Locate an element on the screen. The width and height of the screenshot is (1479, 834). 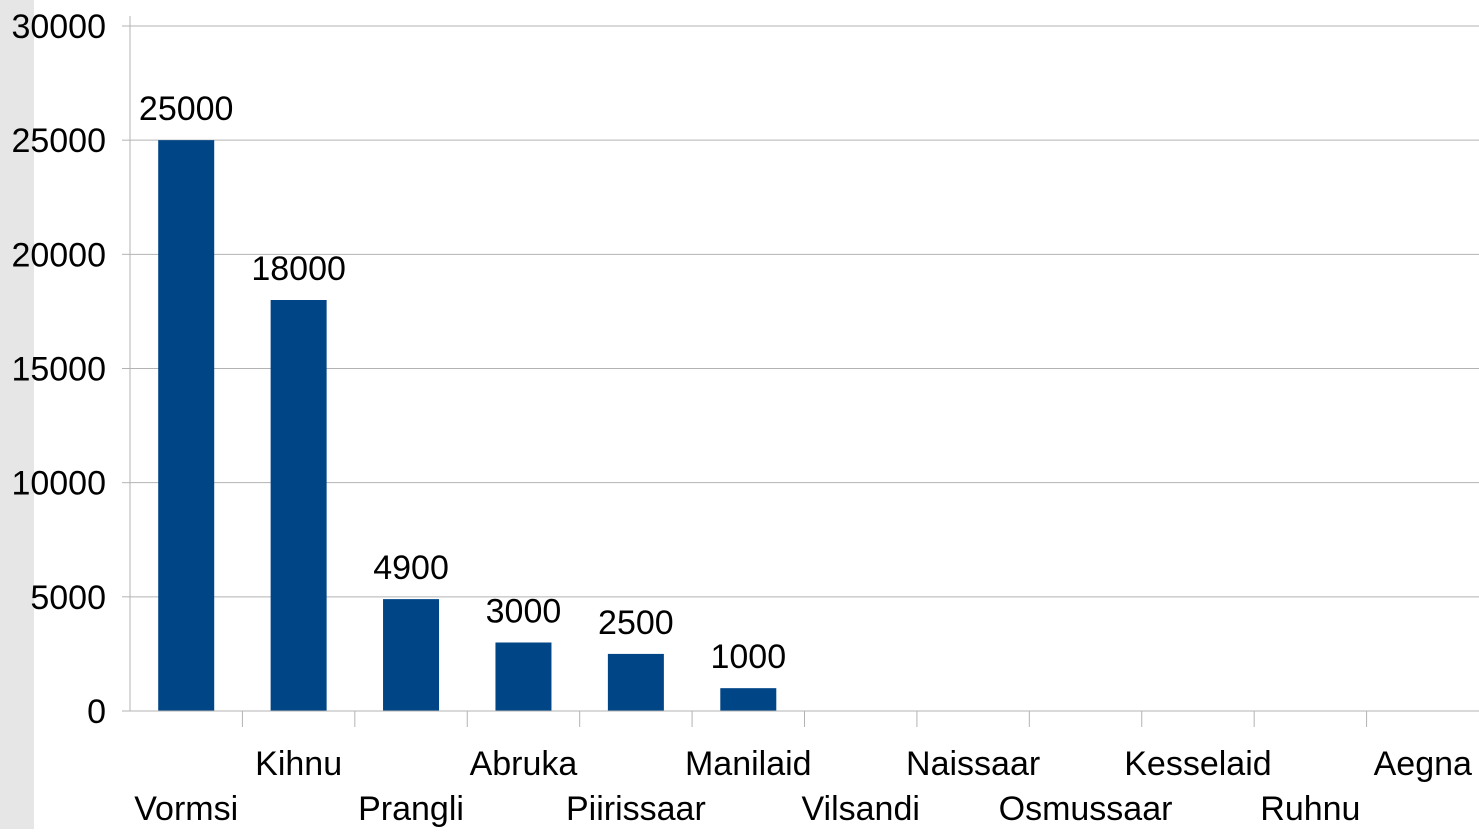
data-label: 2500 is located at coordinates (636, 623).